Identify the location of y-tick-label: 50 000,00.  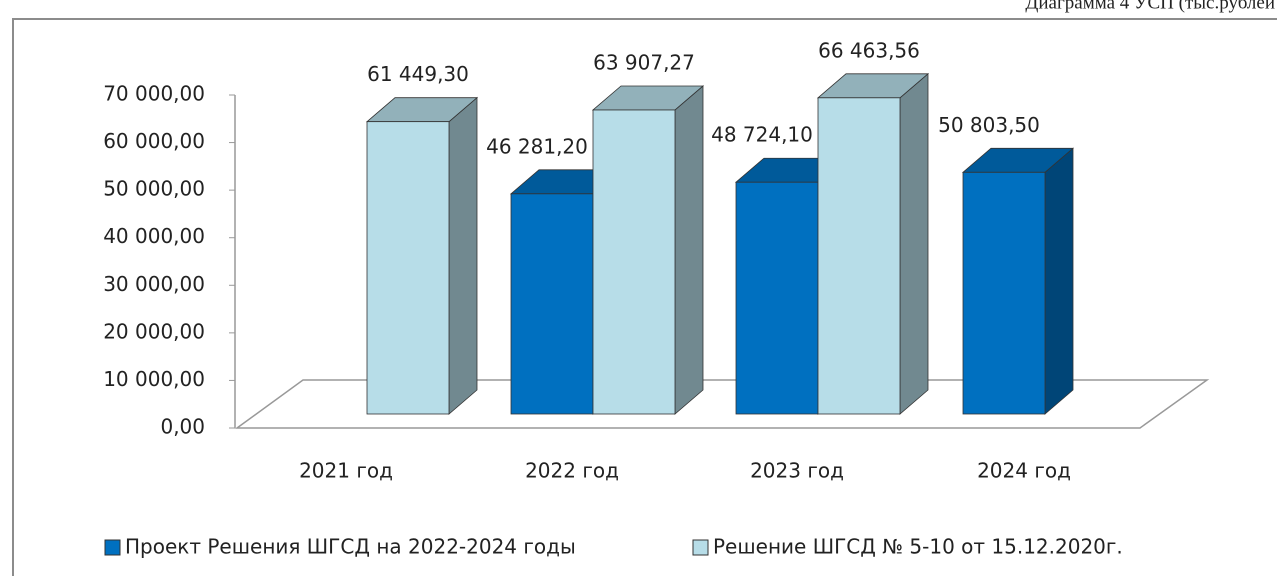
(154, 189).